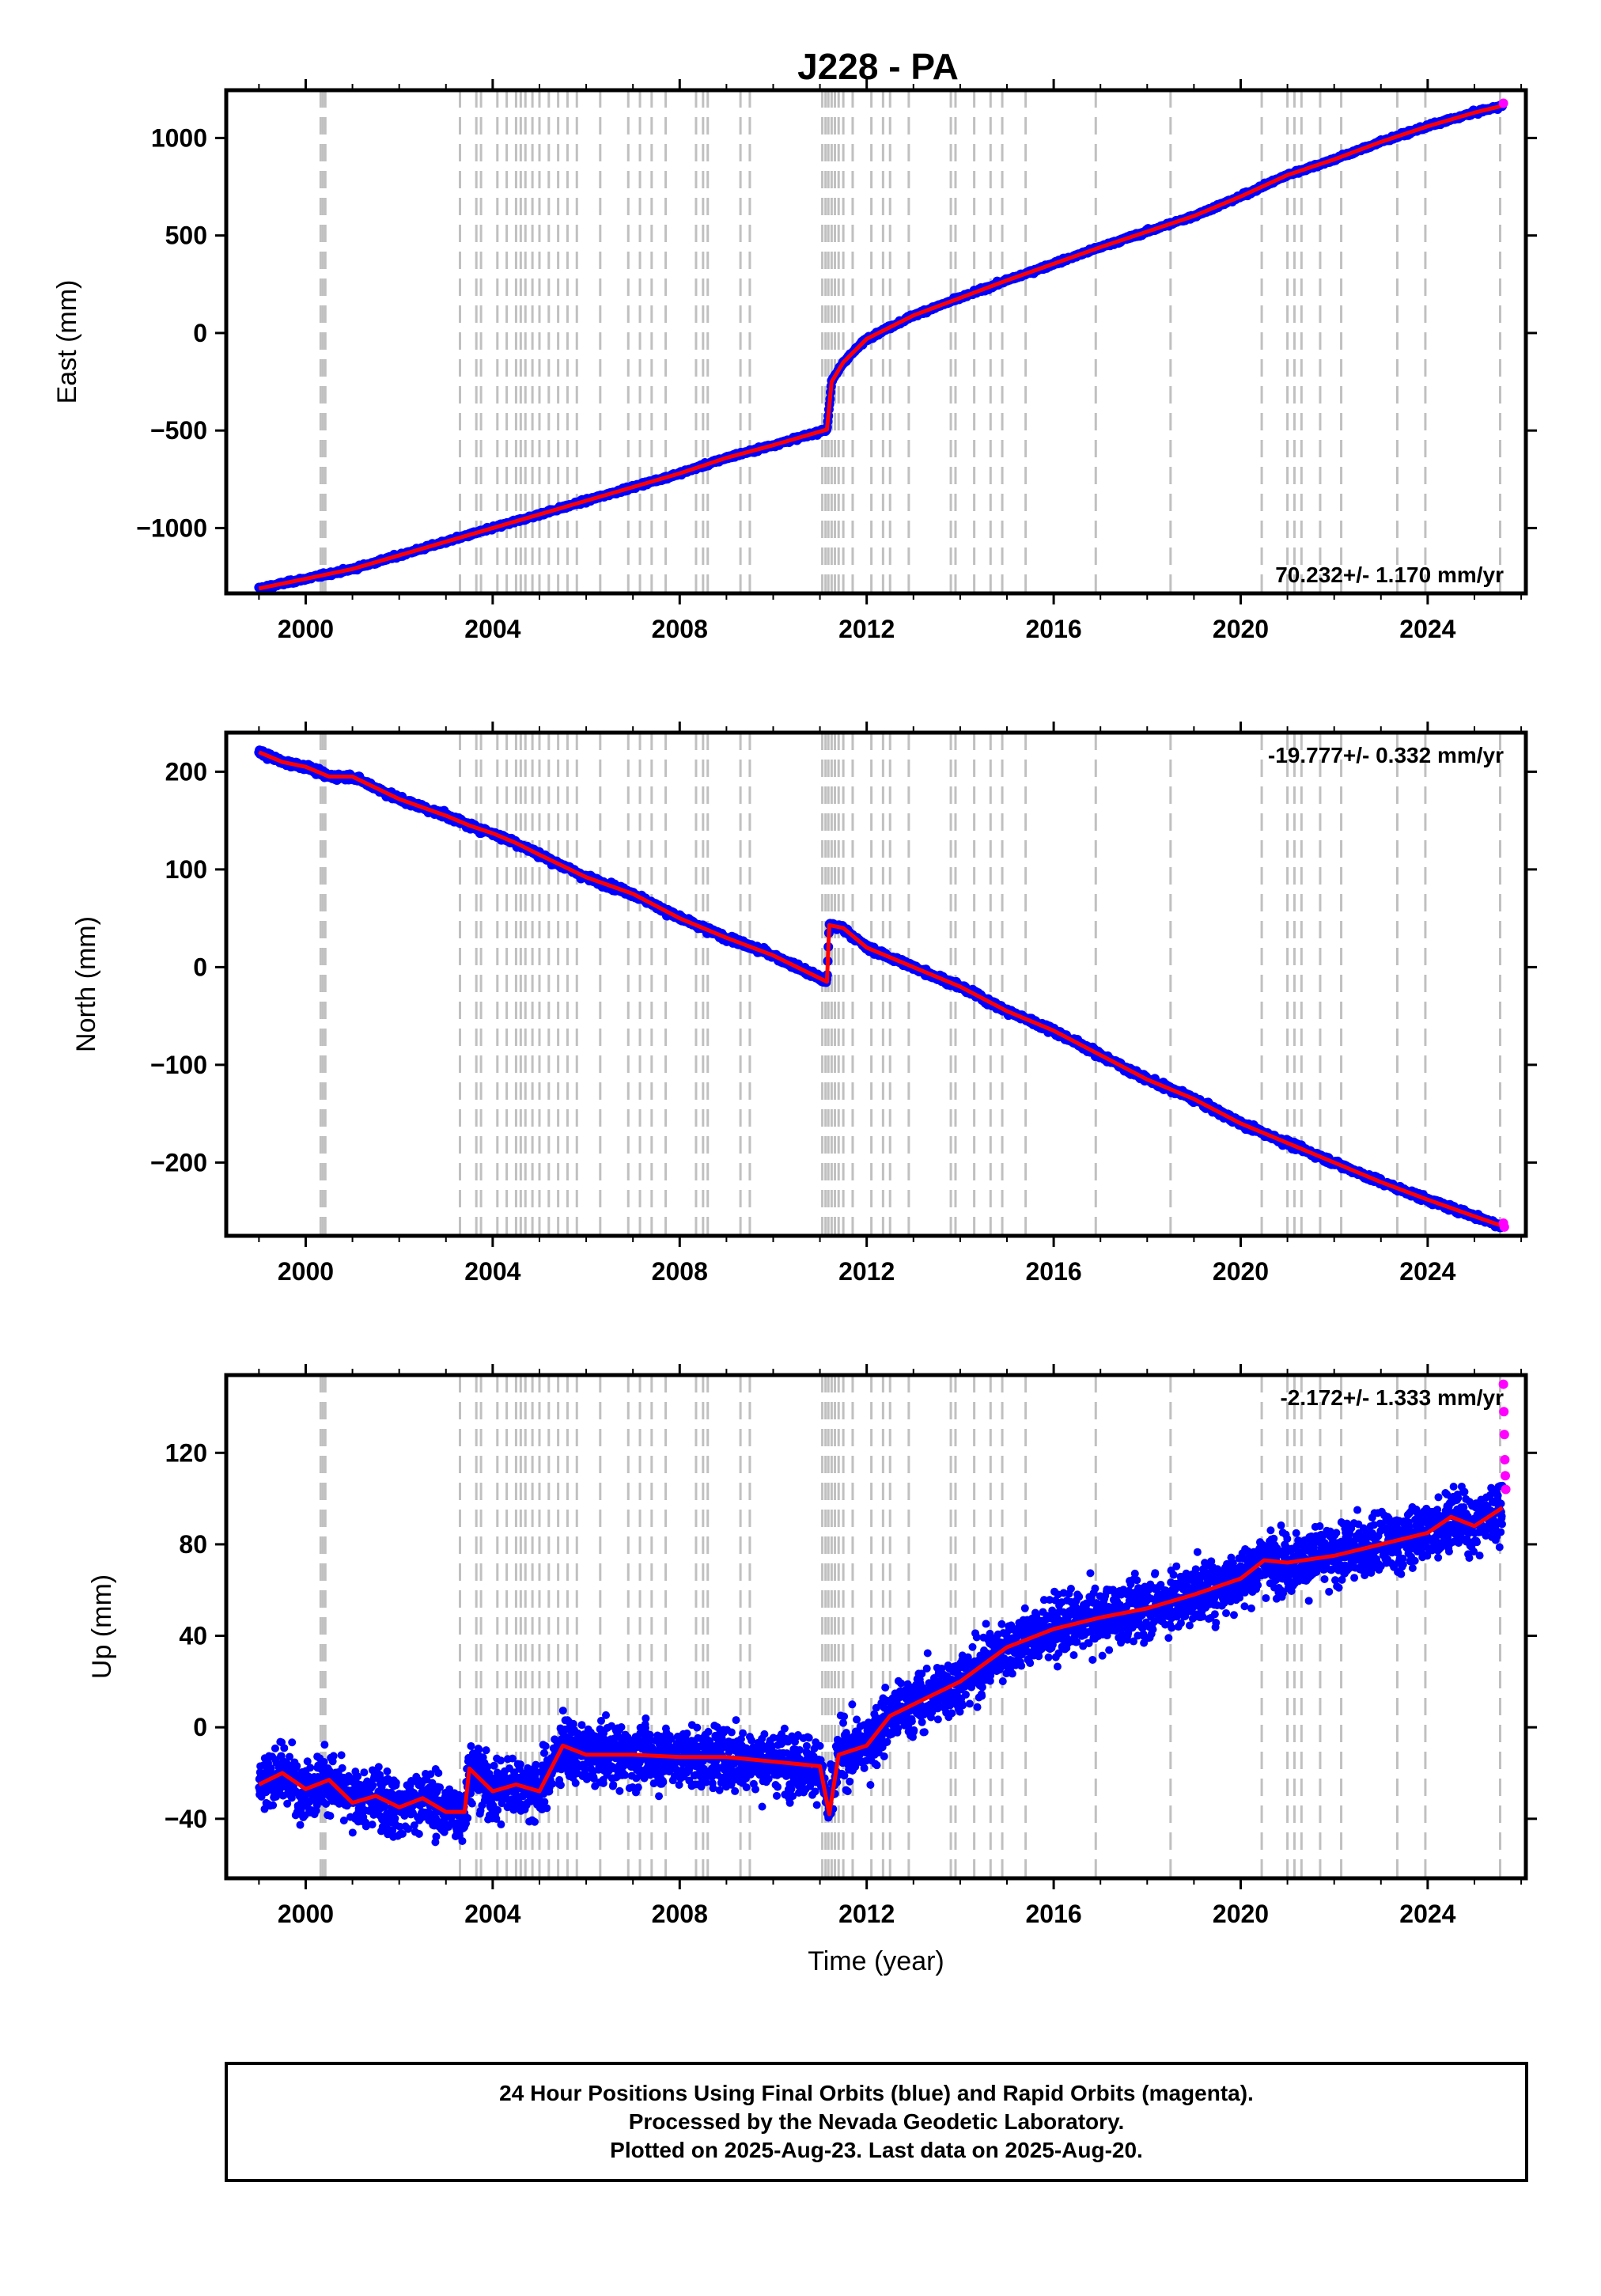 This screenshot has height=2296, width=1601. What do you see at coordinates (178, 1065) in the screenshot?
I see `y-tick-label: −100` at bounding box center [178, 1065].